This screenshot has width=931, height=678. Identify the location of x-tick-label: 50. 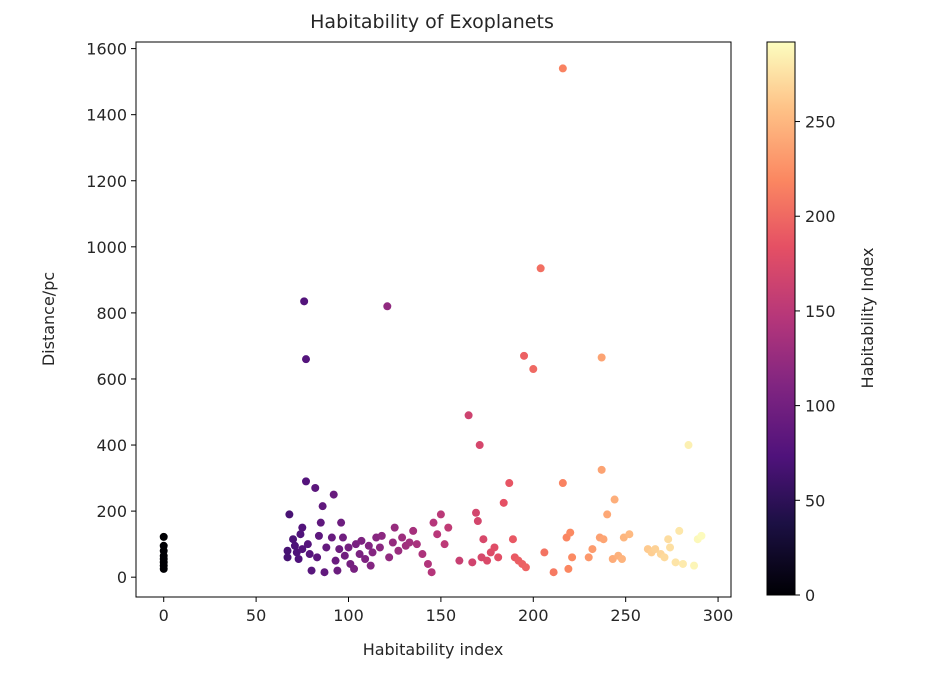
(256, 615).